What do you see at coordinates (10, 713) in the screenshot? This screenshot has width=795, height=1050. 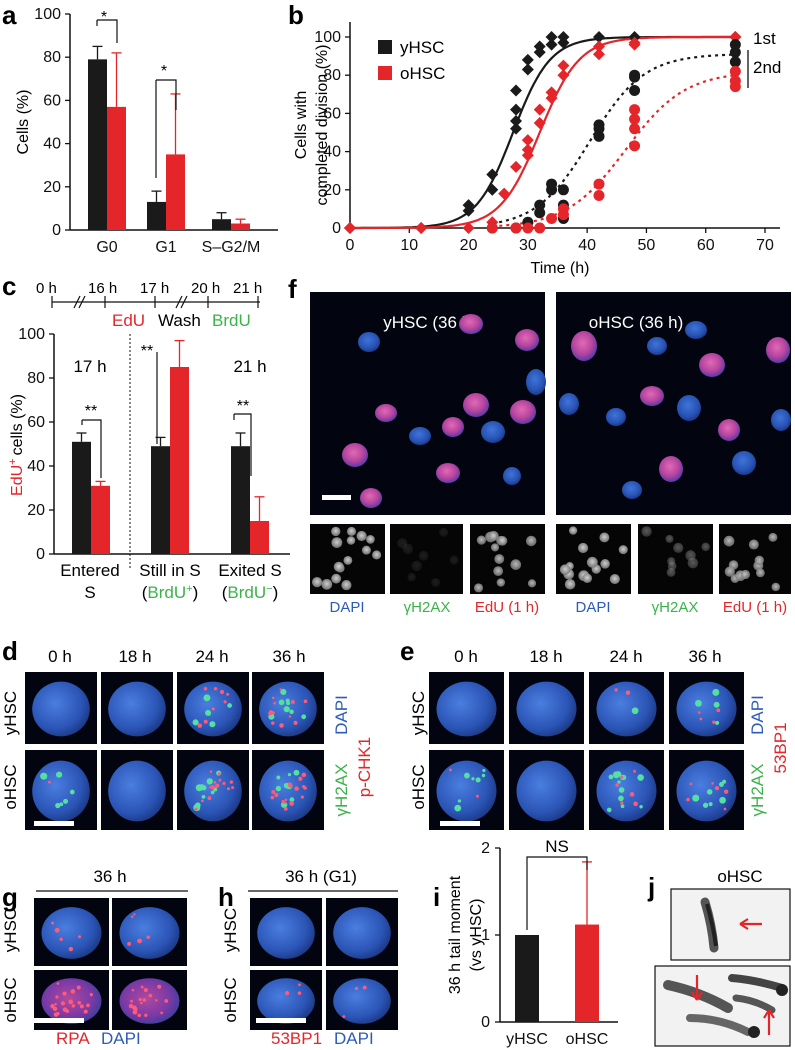 I see `panel-d-row-yhsc: yHSC` at bounding box center [10, 713].